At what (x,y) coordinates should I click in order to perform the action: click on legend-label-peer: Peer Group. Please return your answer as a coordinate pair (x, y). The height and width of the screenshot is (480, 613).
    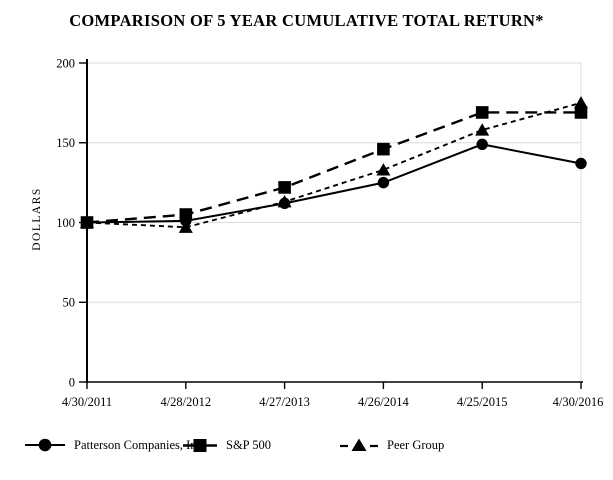
    Looking at the image, I should click on (416, 444).